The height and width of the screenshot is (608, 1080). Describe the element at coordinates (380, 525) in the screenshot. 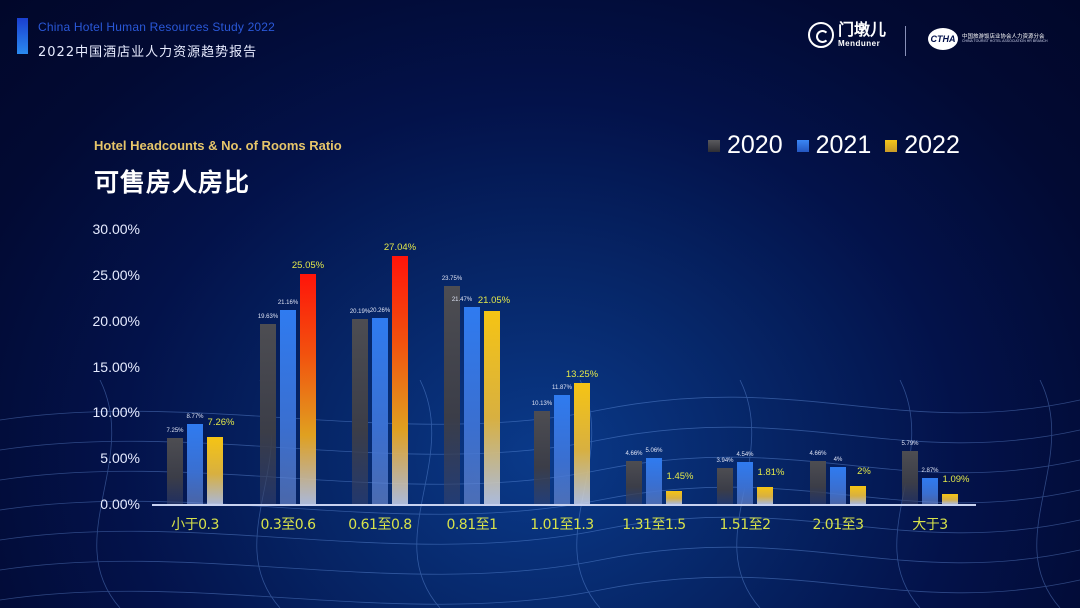

I see `x-category-label: 0.61至0.8` at that location.